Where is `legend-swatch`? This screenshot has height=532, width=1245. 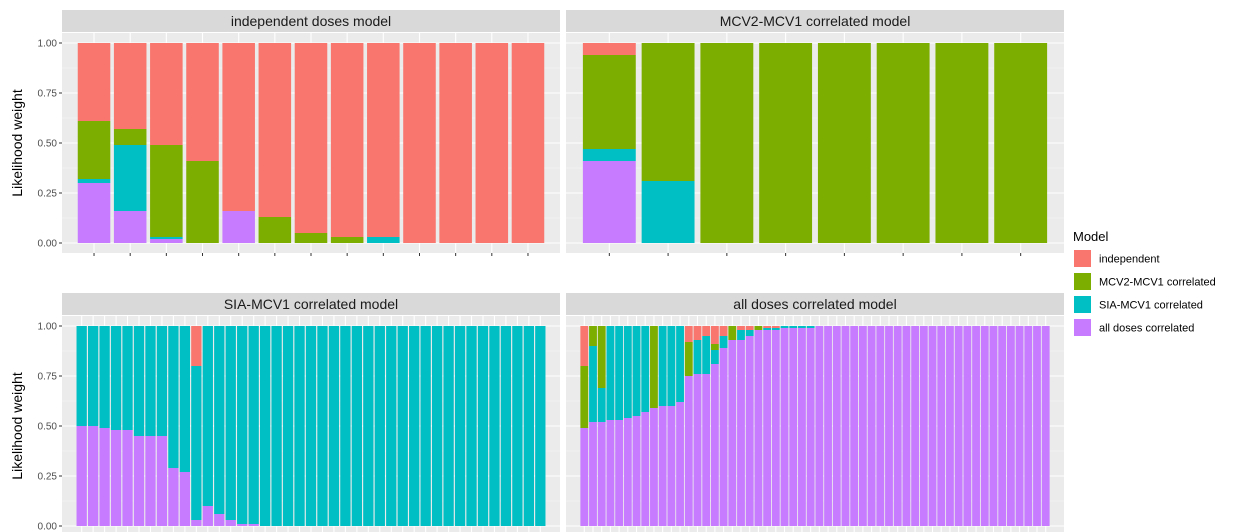
legend-swatch is located at coordinates (1082, 281).